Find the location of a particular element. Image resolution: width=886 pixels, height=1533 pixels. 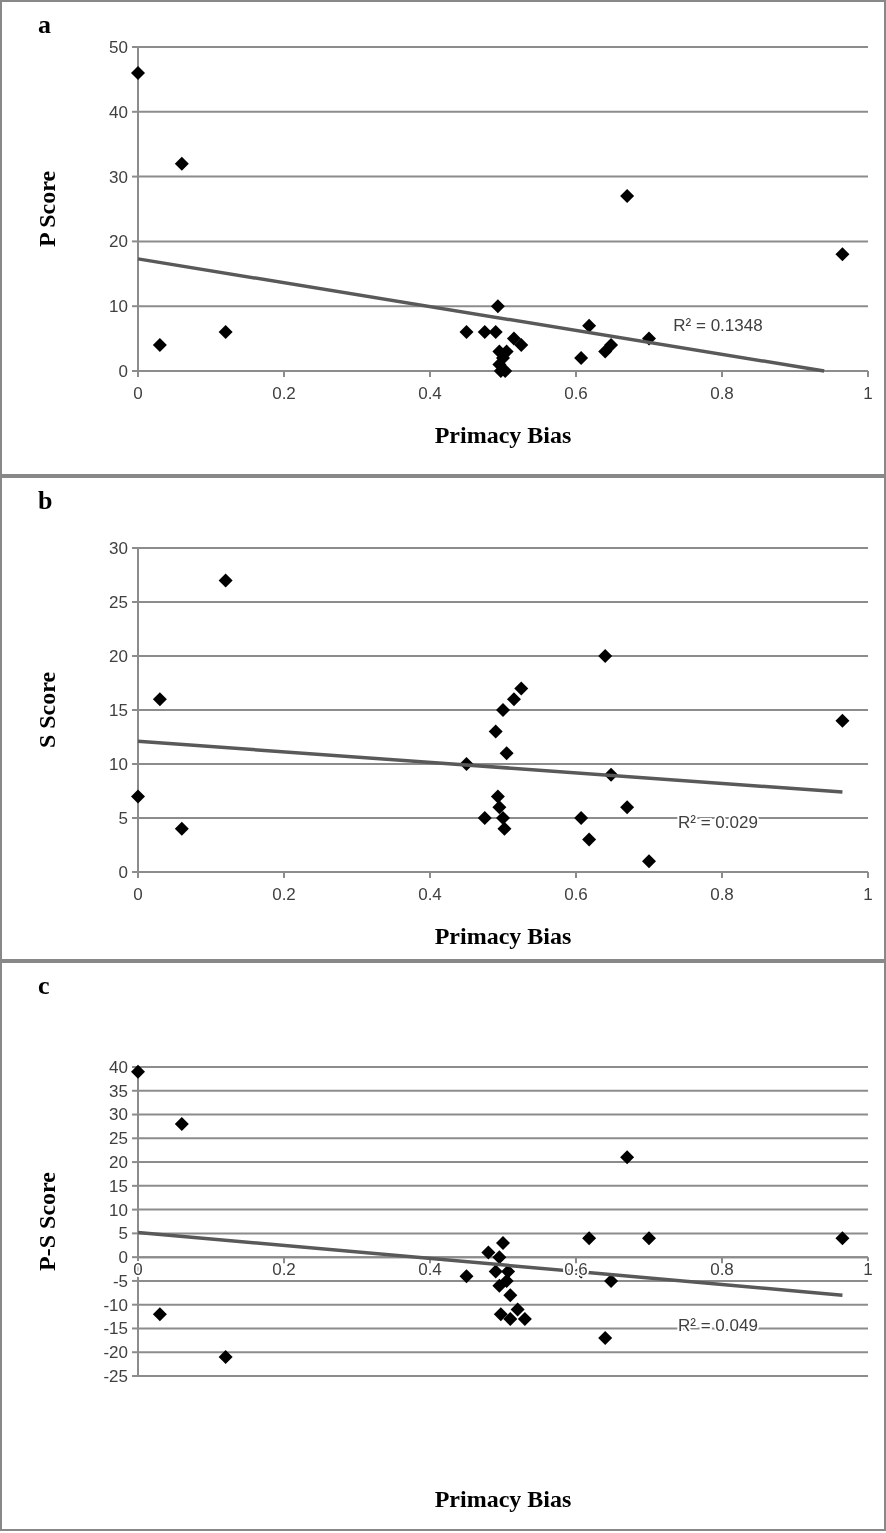

y-axis-title: S Score is located at coordinates (47, 710).